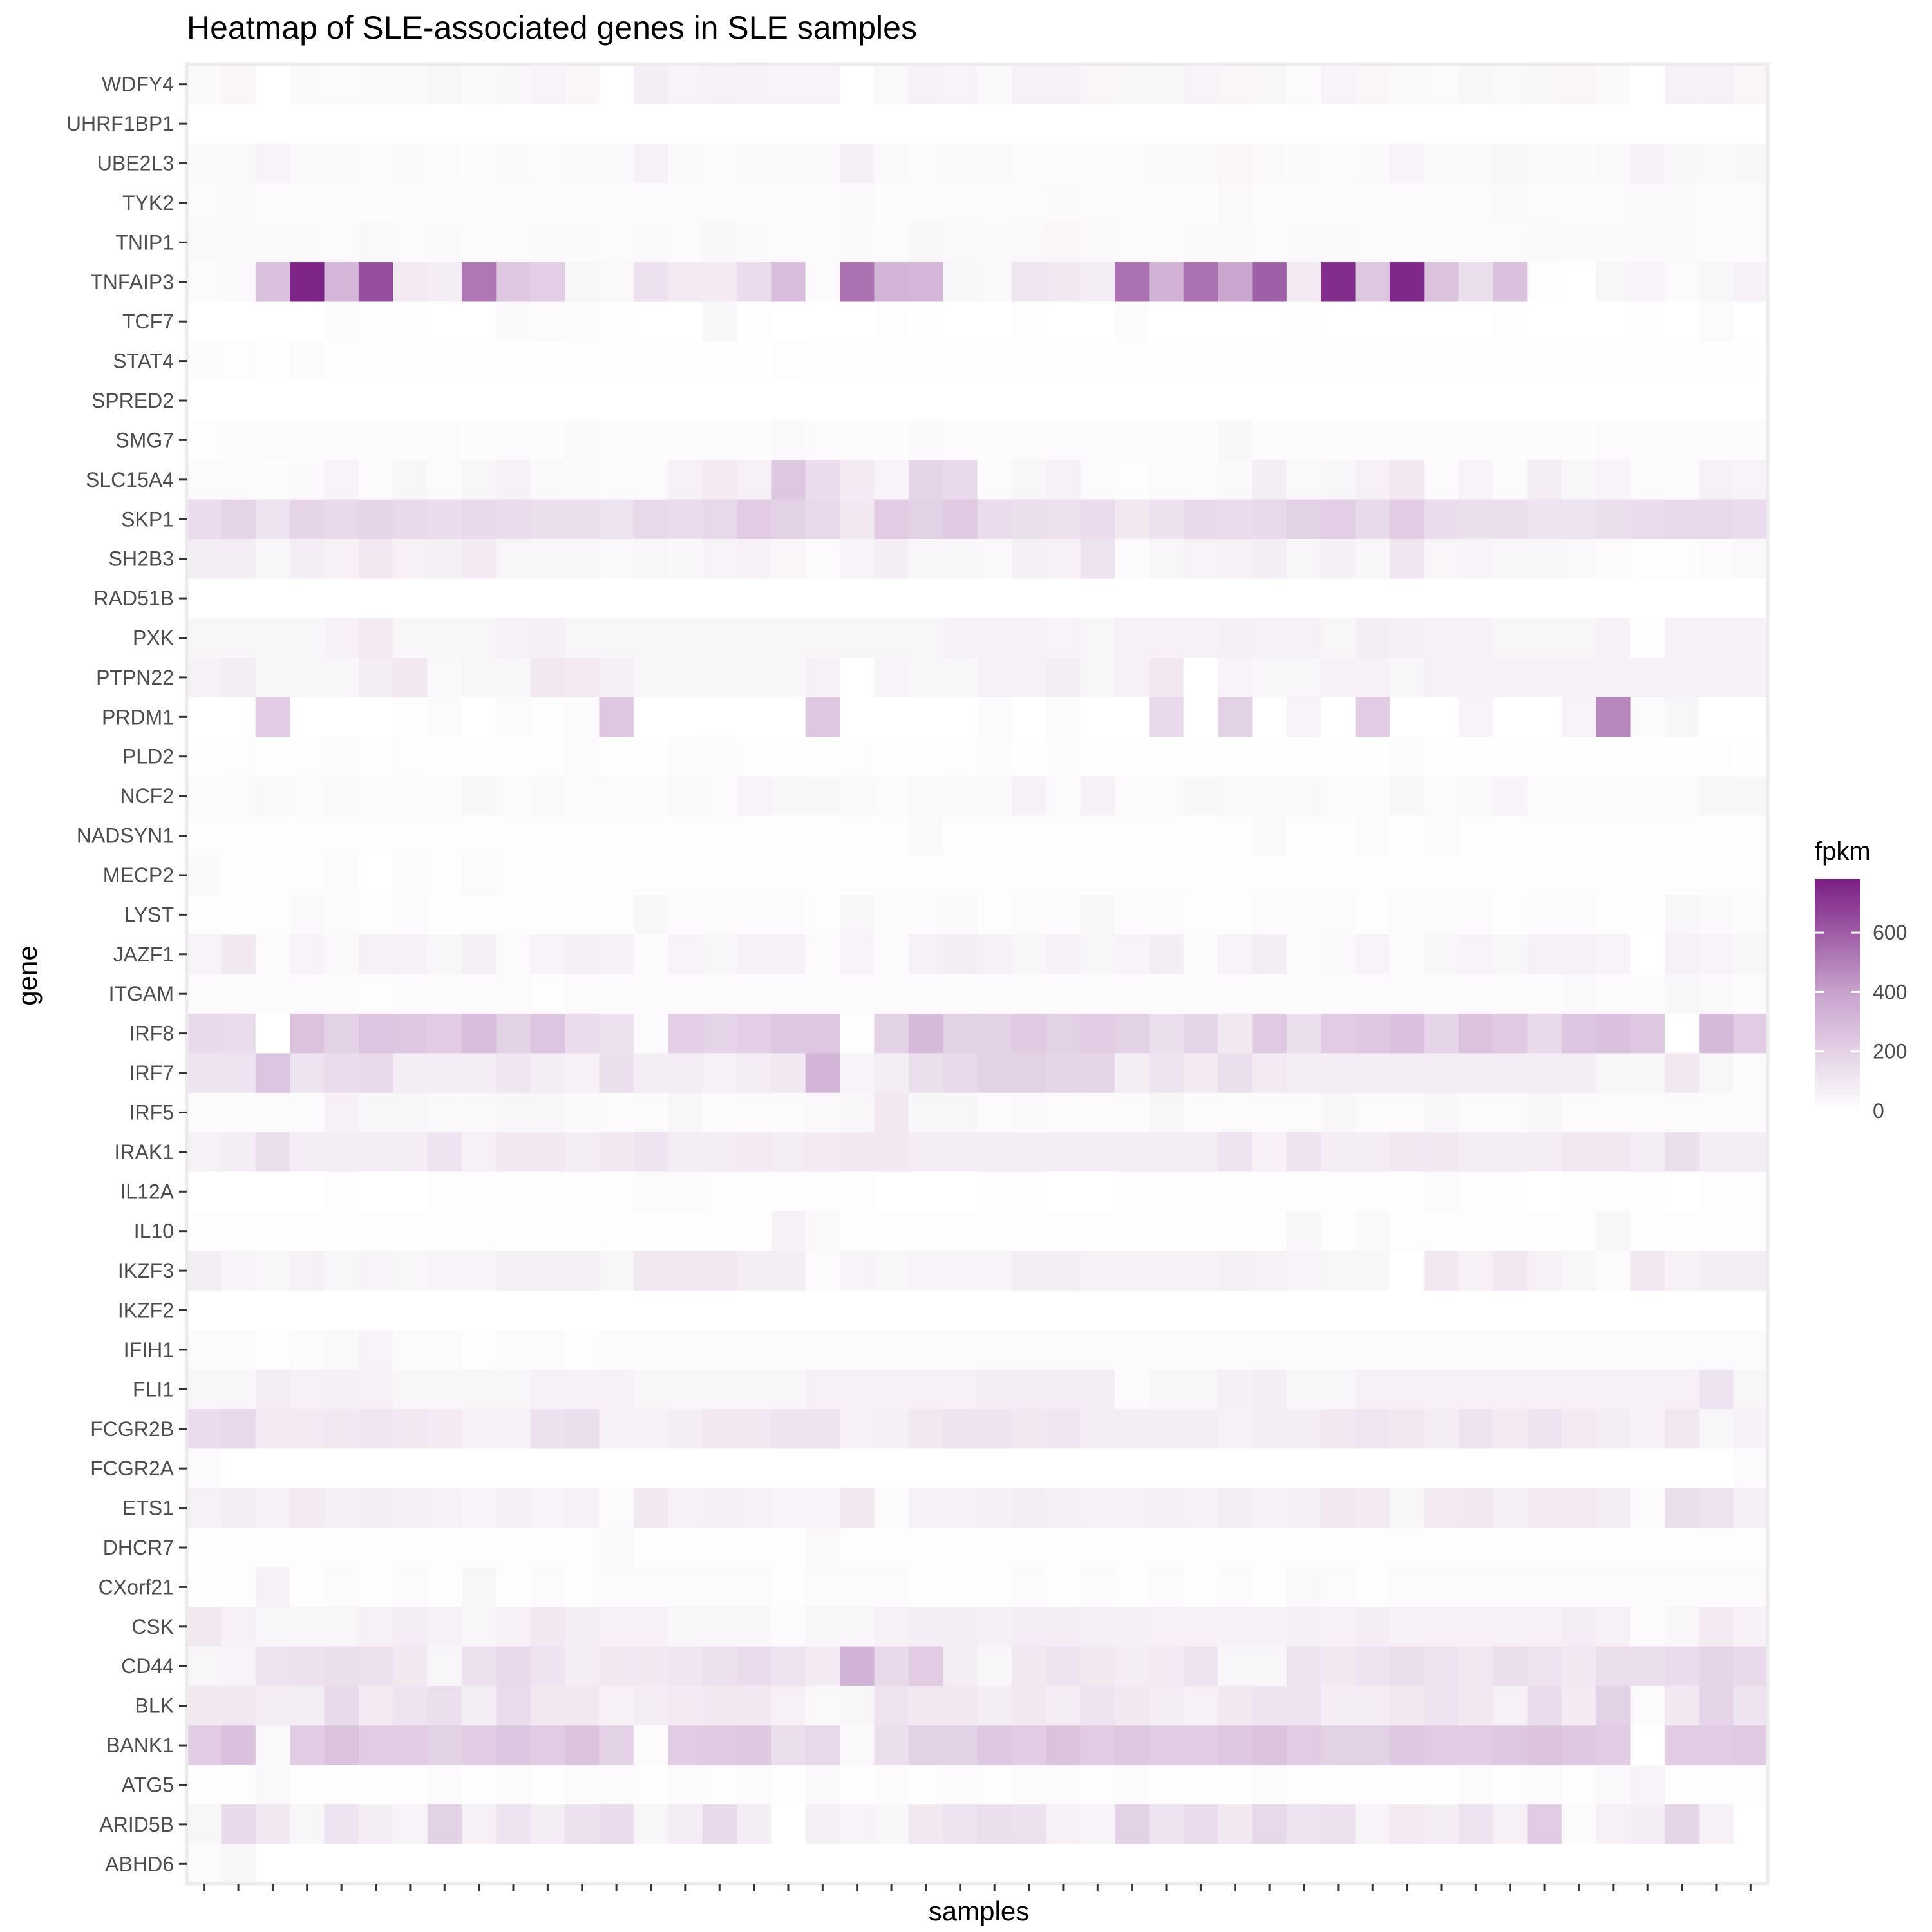  What do you see at coordinates (140, 1746) in the screenshot?
I see `gene-label: BANK1` at bounding box center [140, 1746].